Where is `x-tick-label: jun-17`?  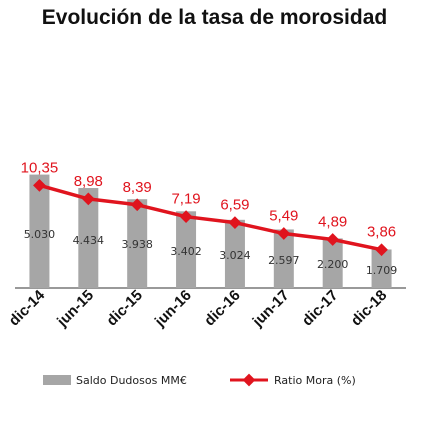
x-tick-label: jun-17 is located at coordinates (271, 309).